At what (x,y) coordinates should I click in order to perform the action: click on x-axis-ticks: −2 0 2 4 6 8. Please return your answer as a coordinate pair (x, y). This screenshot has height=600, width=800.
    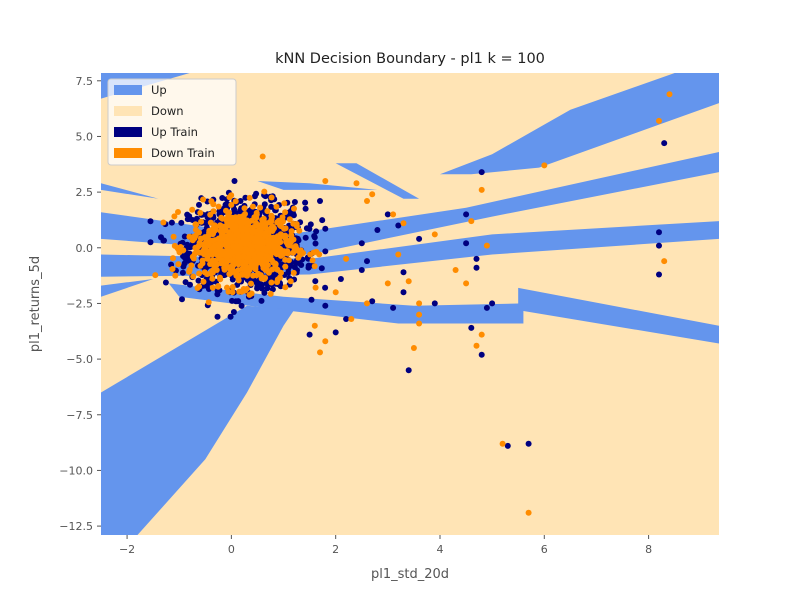
    Looking at the image, I should click on (385, 545).